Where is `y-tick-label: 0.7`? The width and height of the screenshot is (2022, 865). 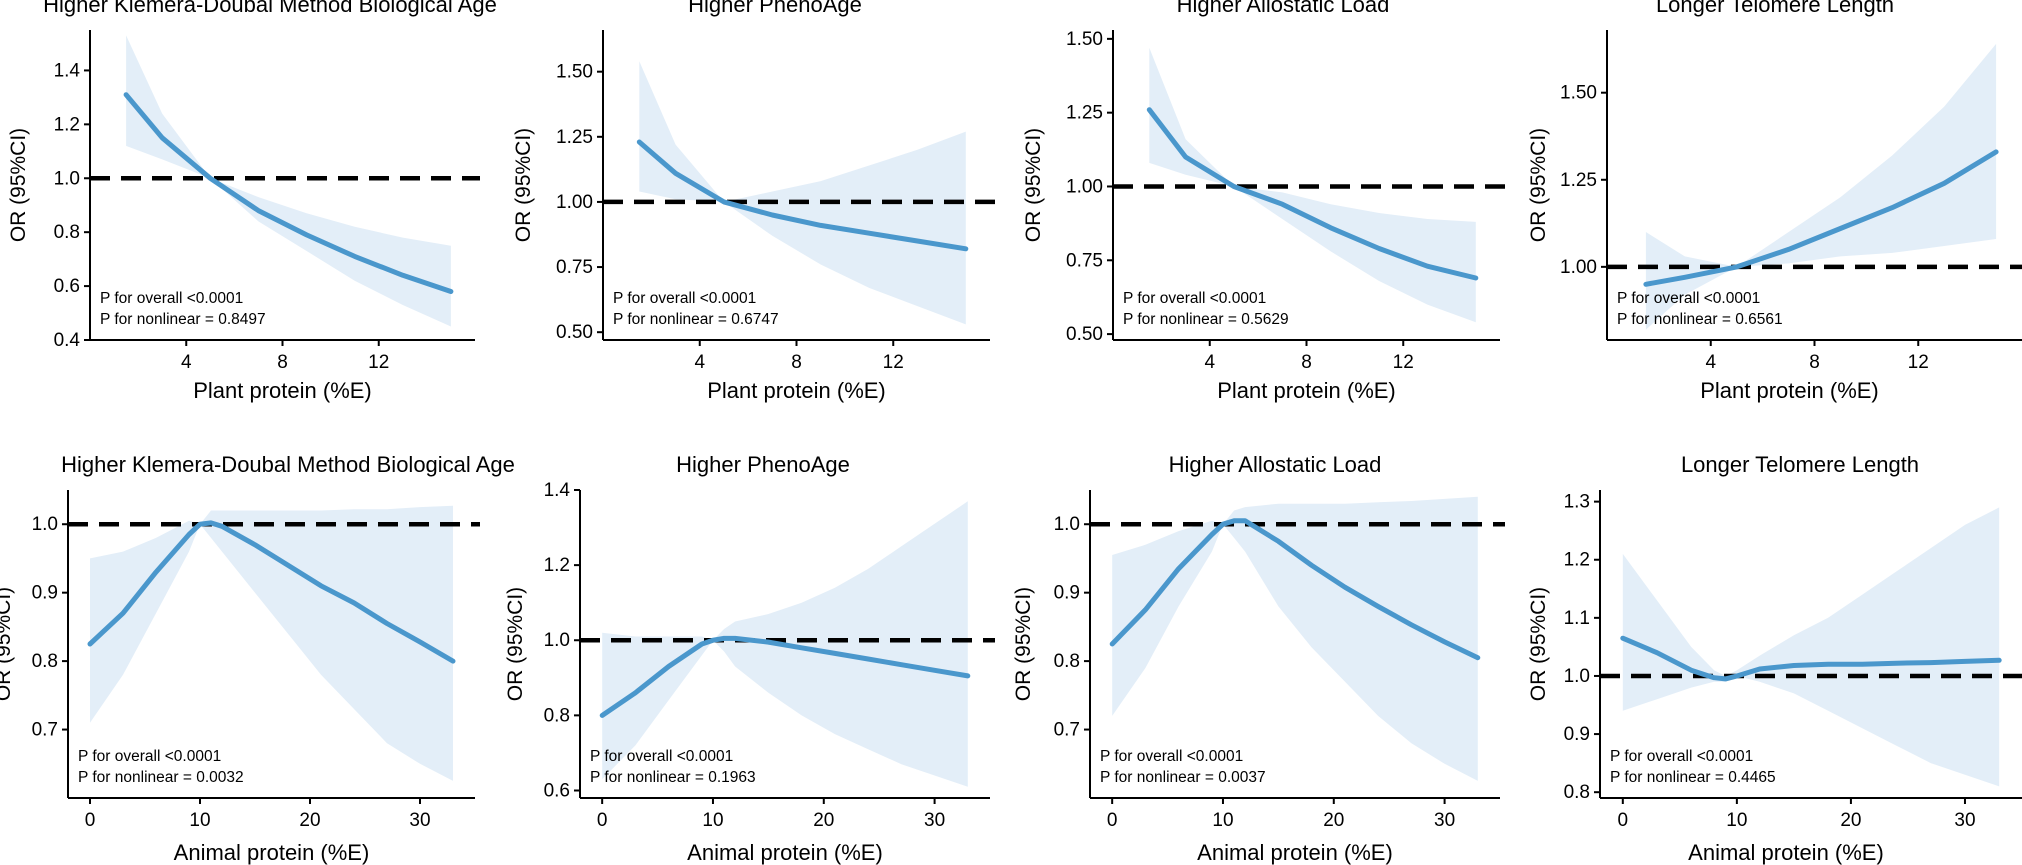 y-tick-label: 0.7 is located at coordinates (45, 730).